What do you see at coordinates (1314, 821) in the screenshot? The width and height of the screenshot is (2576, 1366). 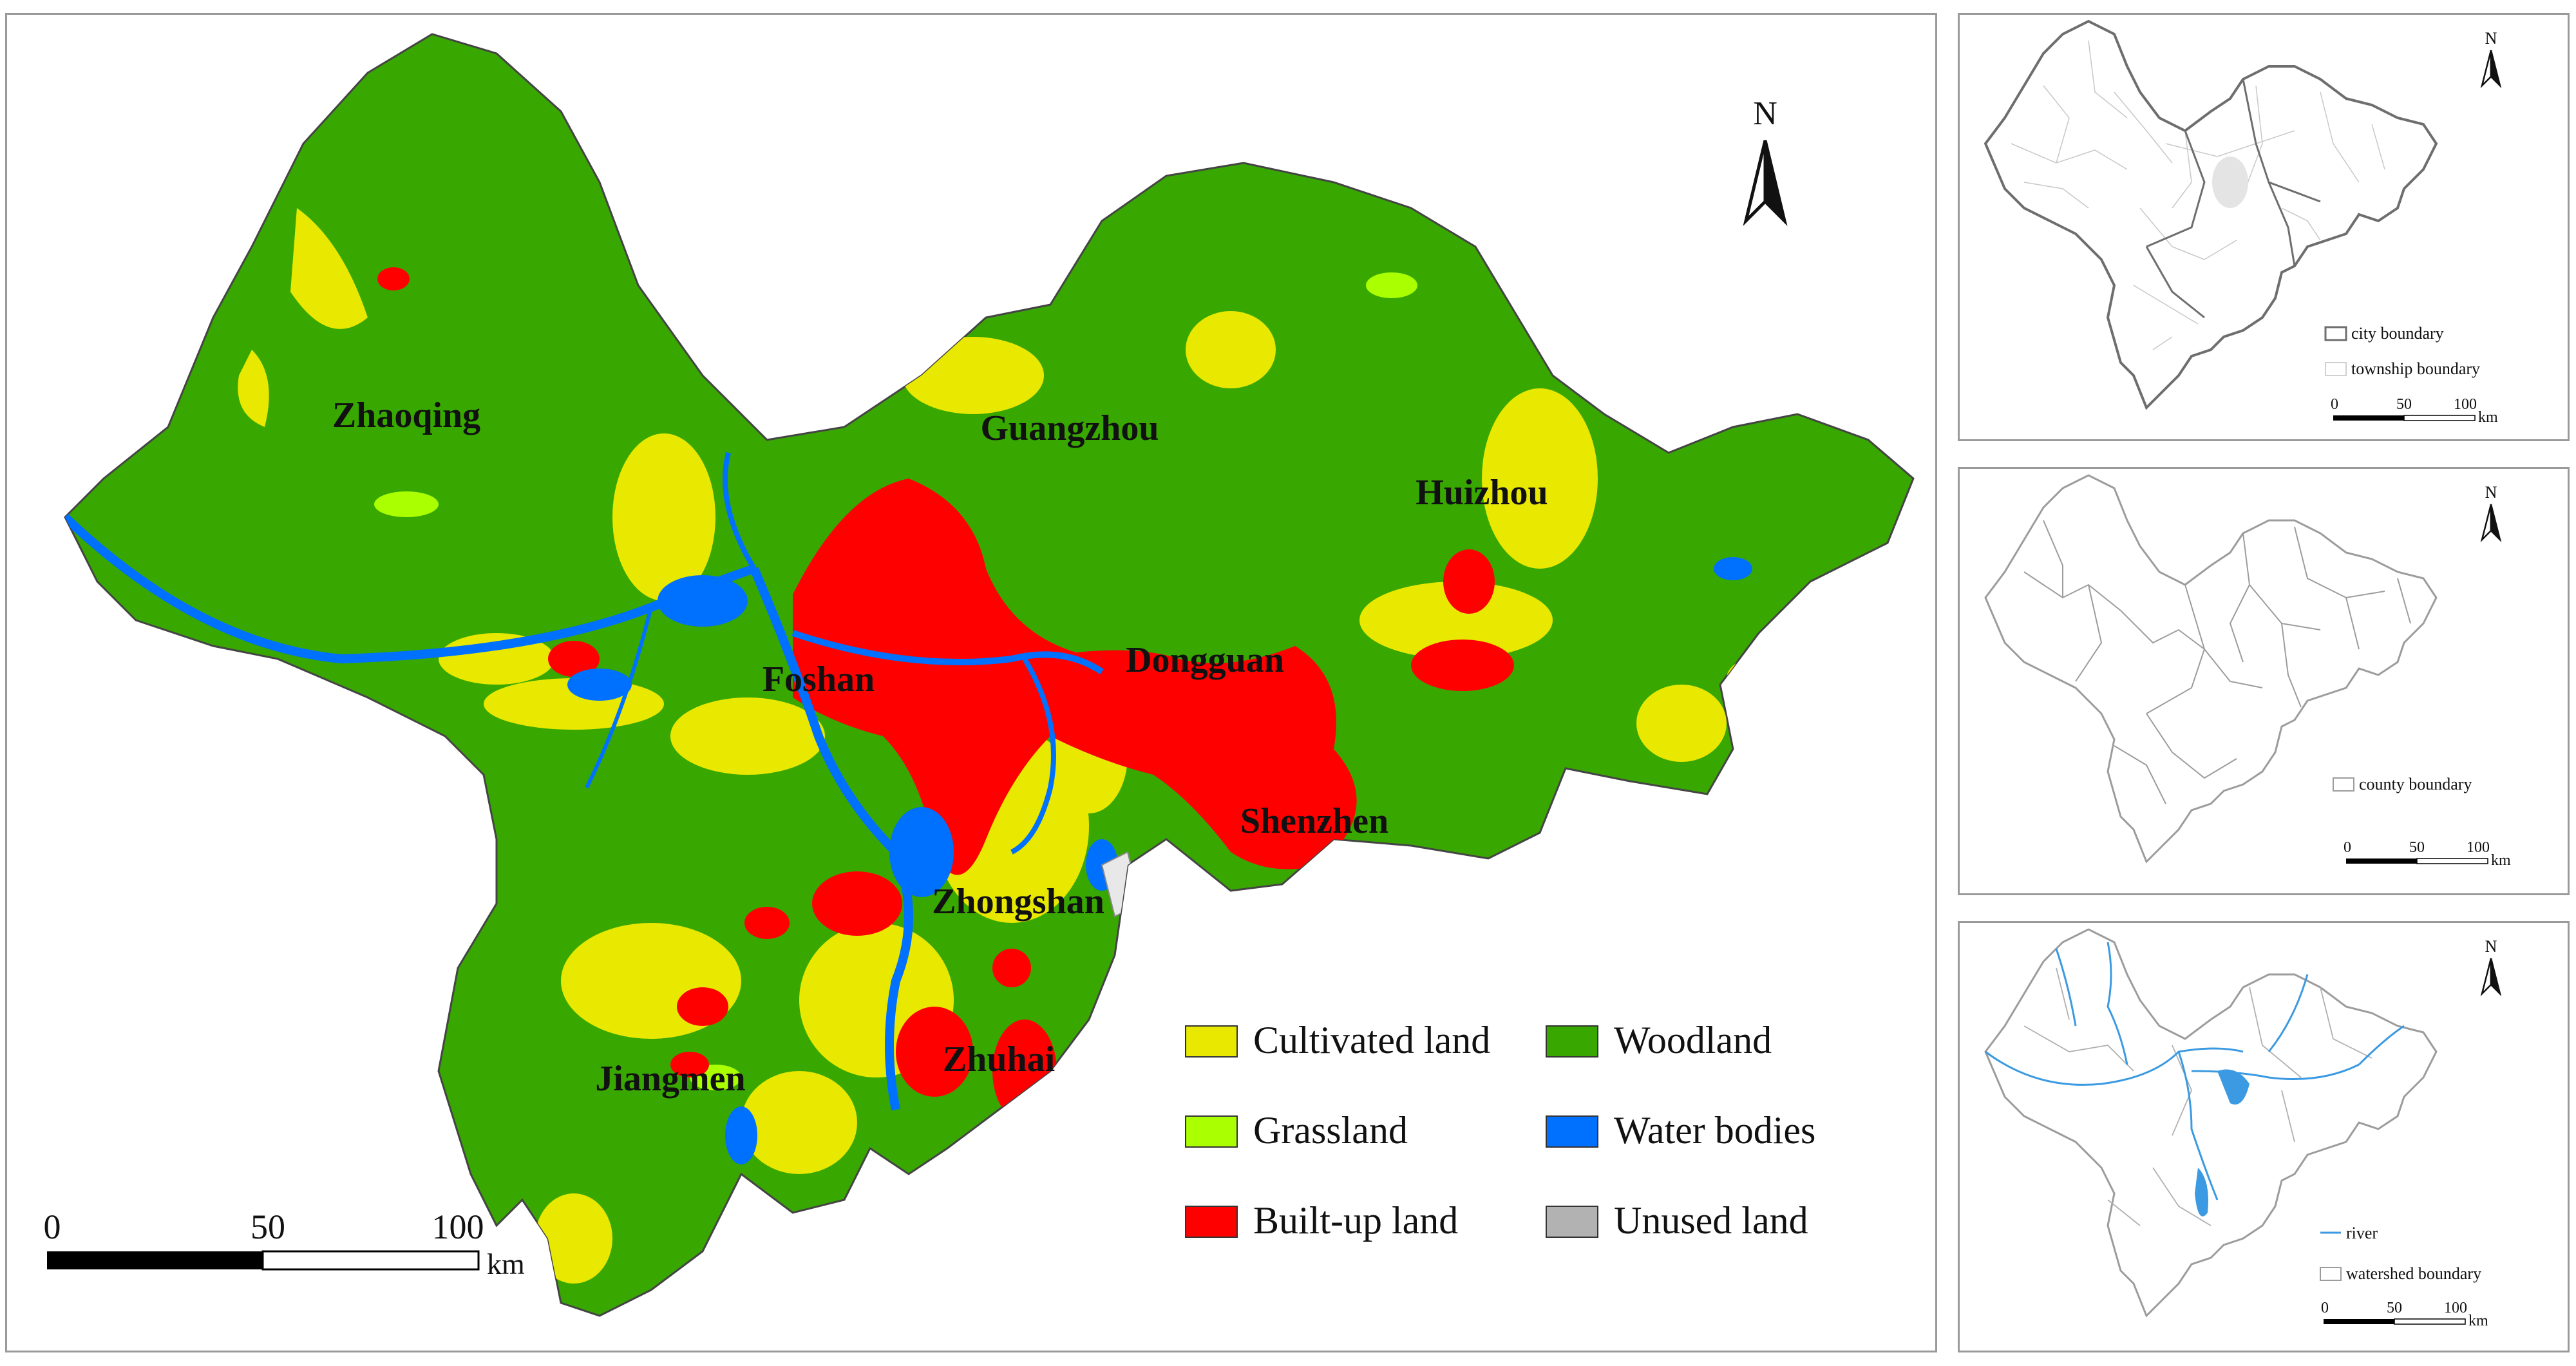 I see `city-label-shenzhen: Shenzhen` at bounding box center [1314, 821].